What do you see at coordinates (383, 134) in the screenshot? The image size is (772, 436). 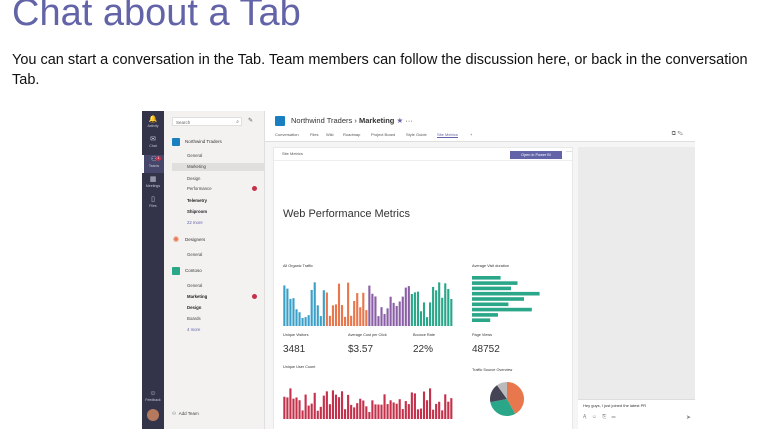 I see `tab-project-board: Project Board` at bounding box center [383, 134].